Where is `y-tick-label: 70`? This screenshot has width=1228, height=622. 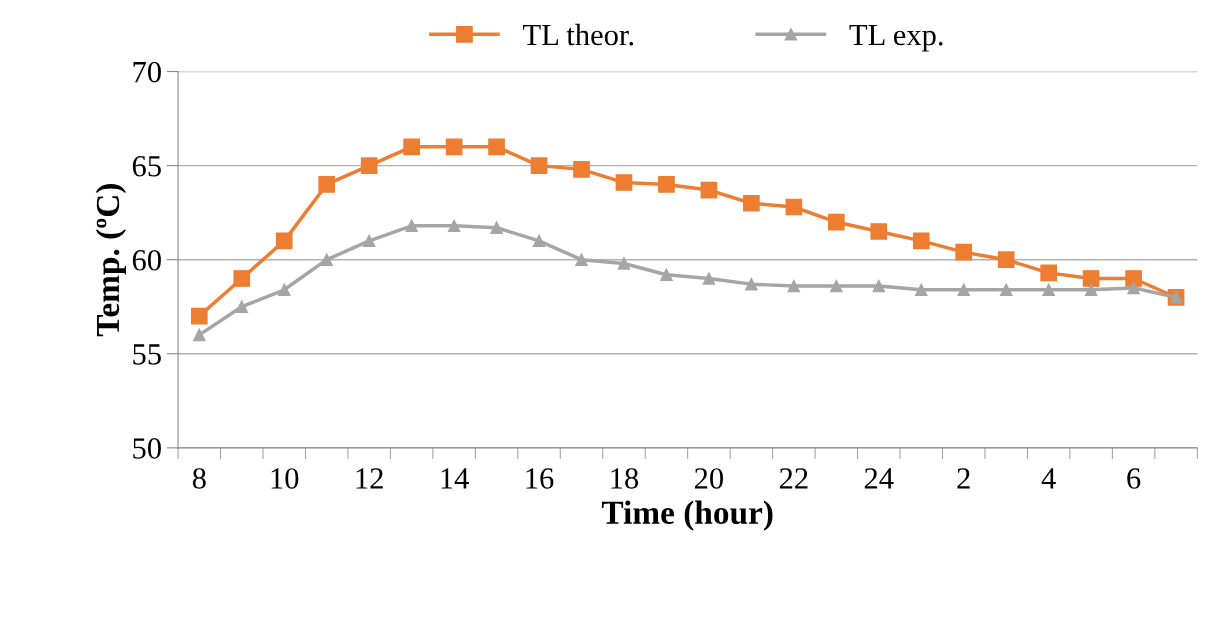
y-tick-label: 70 is located at coordinates (147, 72).